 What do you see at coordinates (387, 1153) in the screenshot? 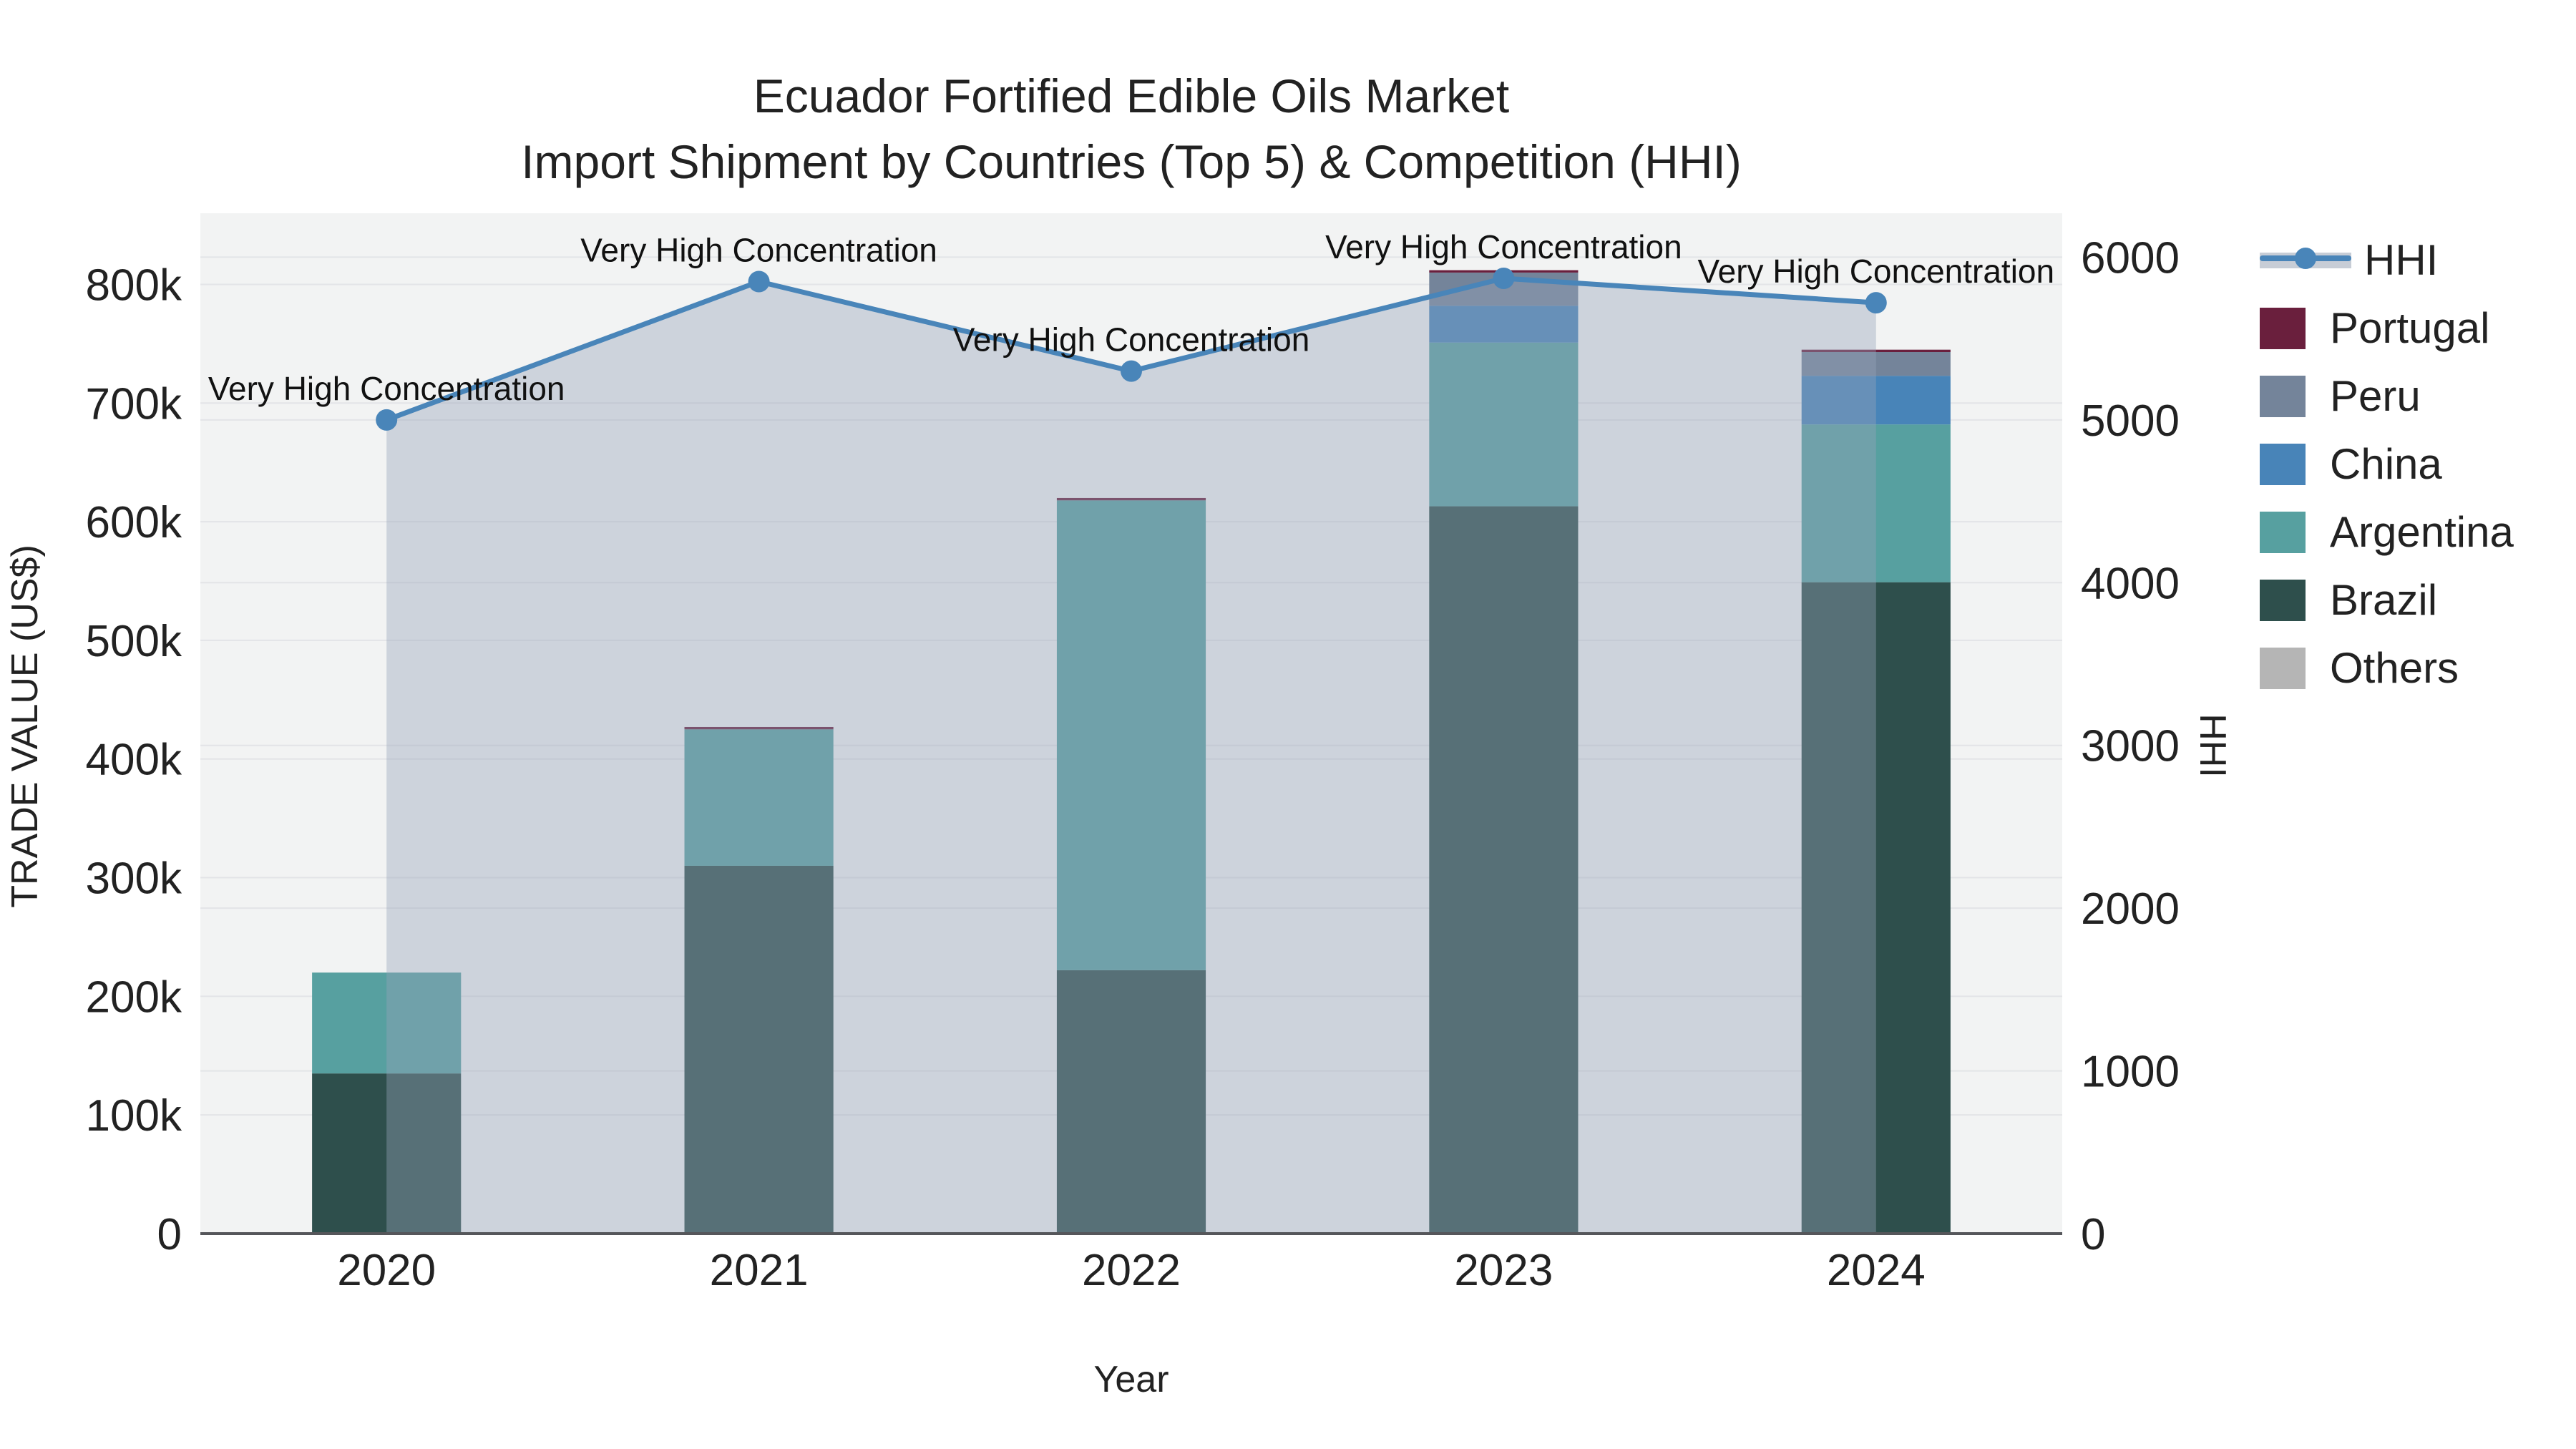
I see `bar-segment-brazil-2020` at bounding box center [387, 1153].